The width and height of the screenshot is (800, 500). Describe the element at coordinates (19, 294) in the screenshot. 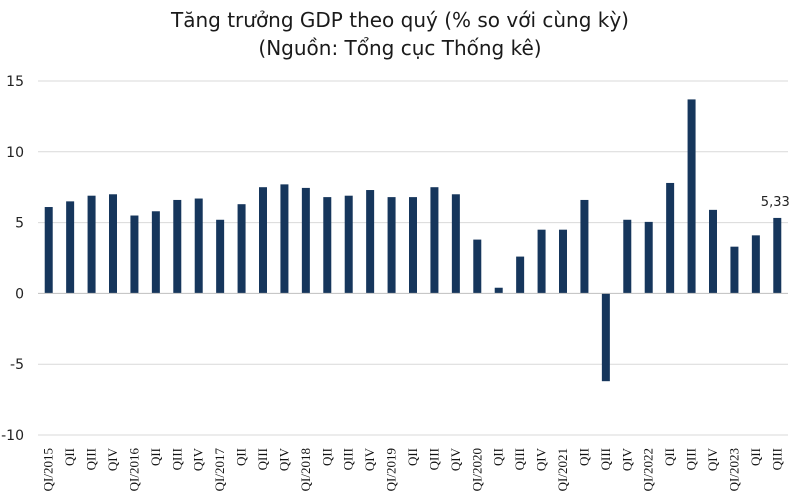

I see `y-tick-label: 0` at that location.